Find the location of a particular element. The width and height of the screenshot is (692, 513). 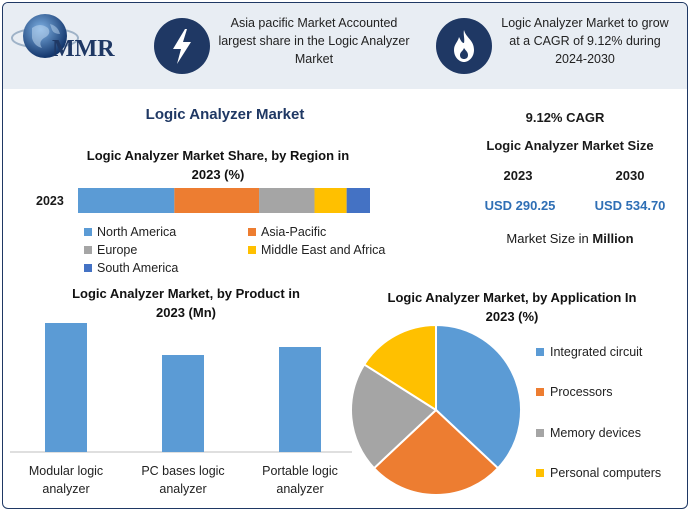

page-title: Logic Analyzer Market is located at coordinates (225, 114).